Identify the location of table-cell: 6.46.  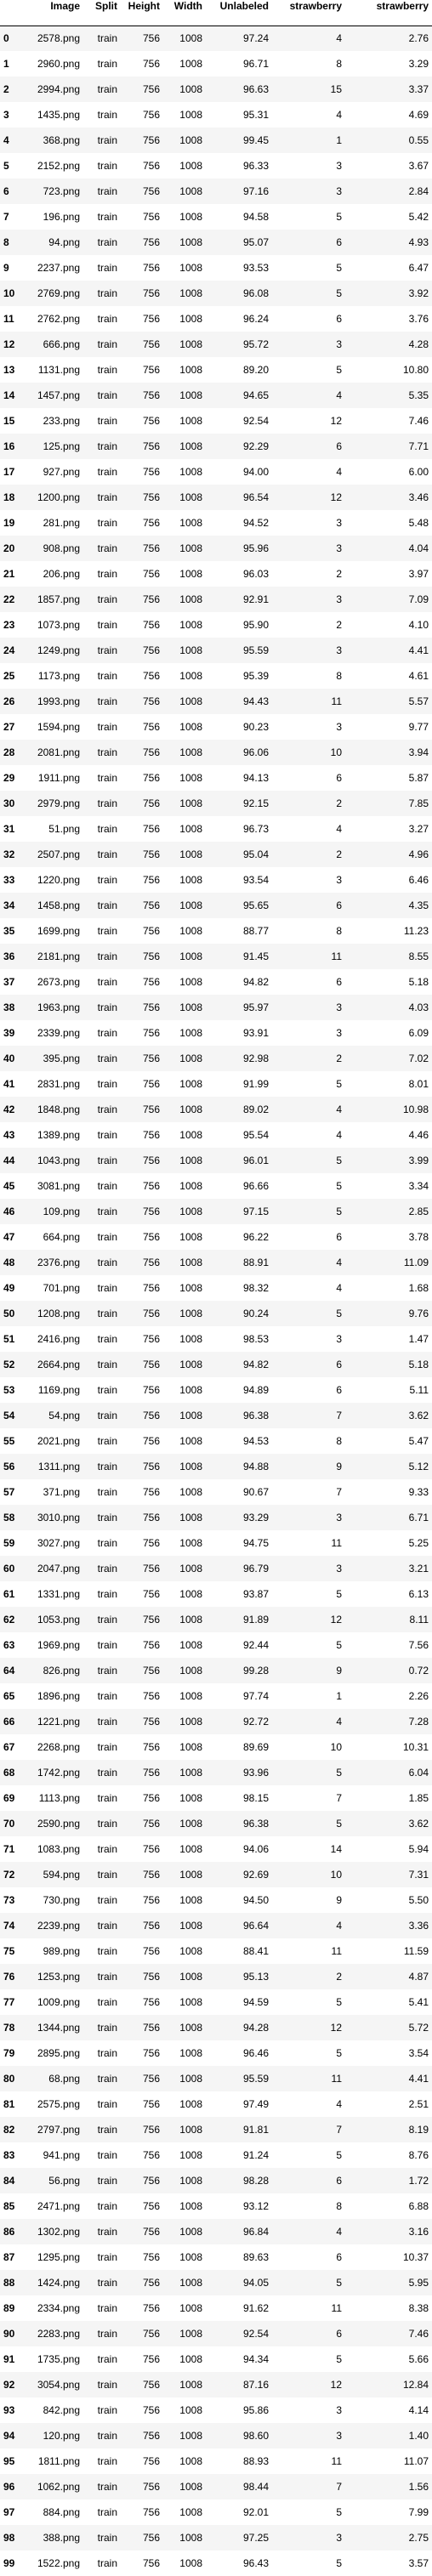
(418, 880).